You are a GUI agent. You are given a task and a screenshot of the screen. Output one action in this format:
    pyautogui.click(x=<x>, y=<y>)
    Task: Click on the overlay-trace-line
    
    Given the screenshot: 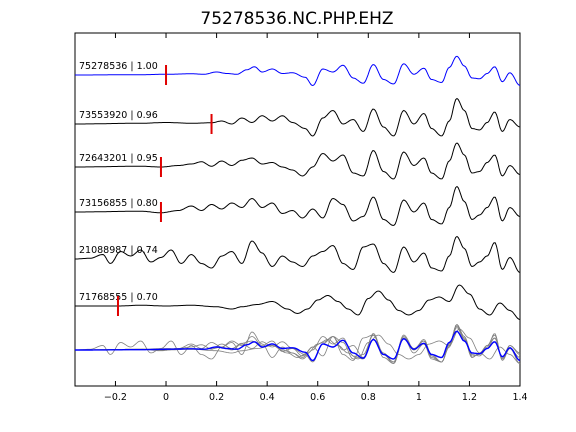 What is the action you would take?
    pyautogui.click(x=298, y=345)
    